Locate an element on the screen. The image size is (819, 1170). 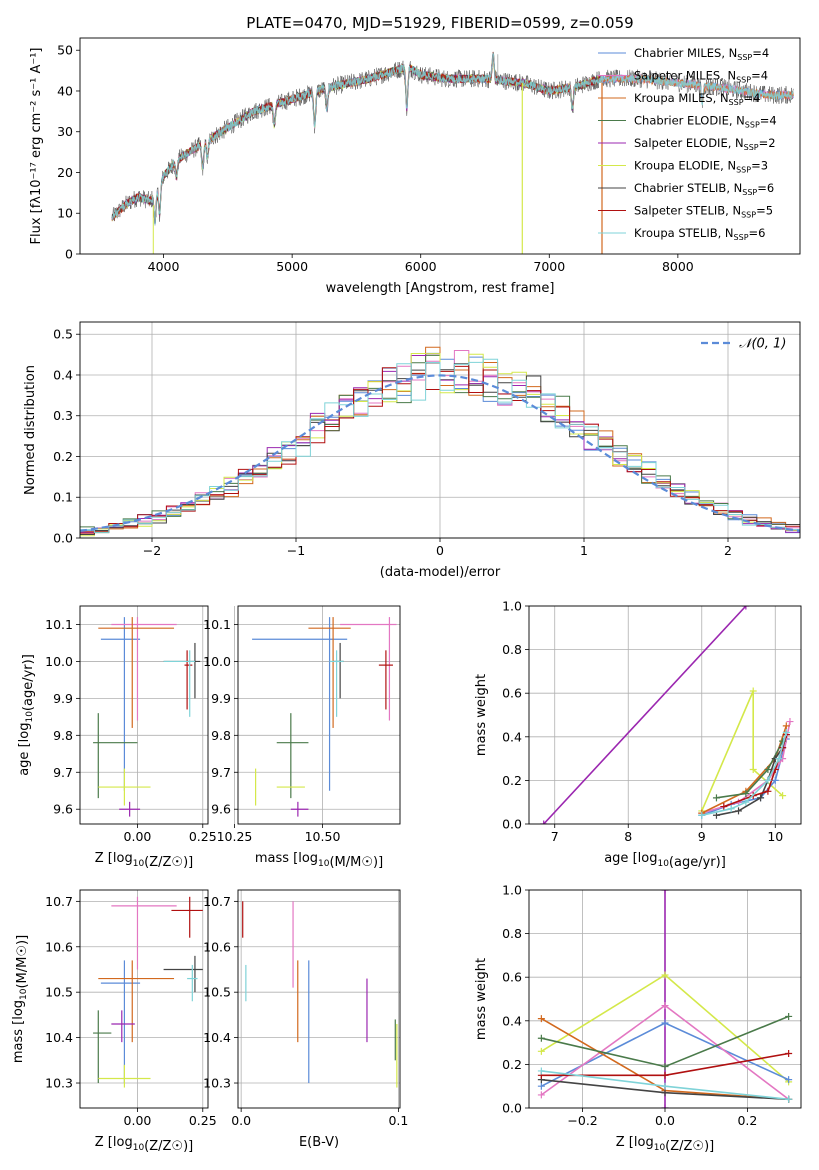
y-tick-label: 40 is located at coordinates (65, 90).